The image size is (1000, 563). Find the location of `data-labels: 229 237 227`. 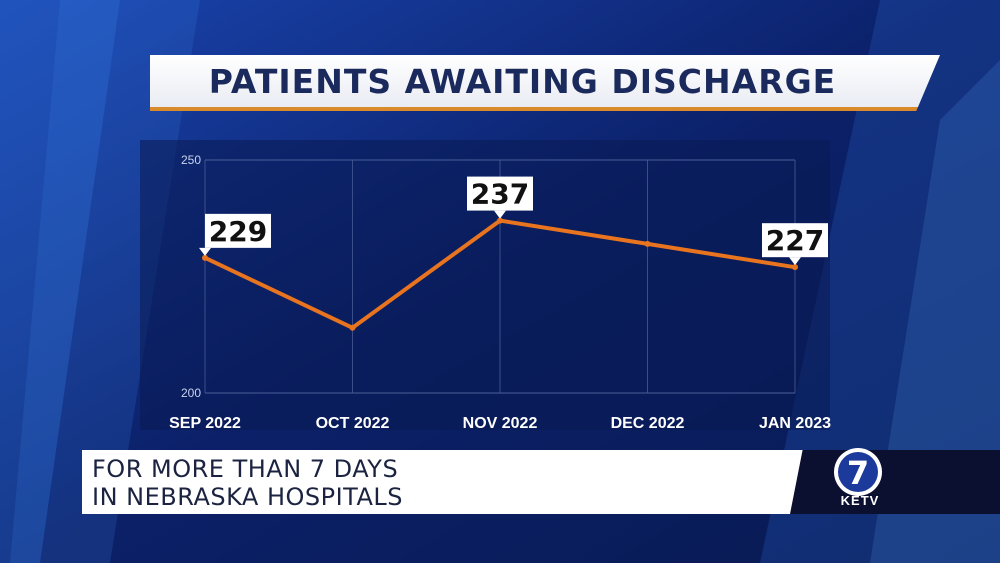

data-labels: 229 237 227 is located at coordinates (513, 221).